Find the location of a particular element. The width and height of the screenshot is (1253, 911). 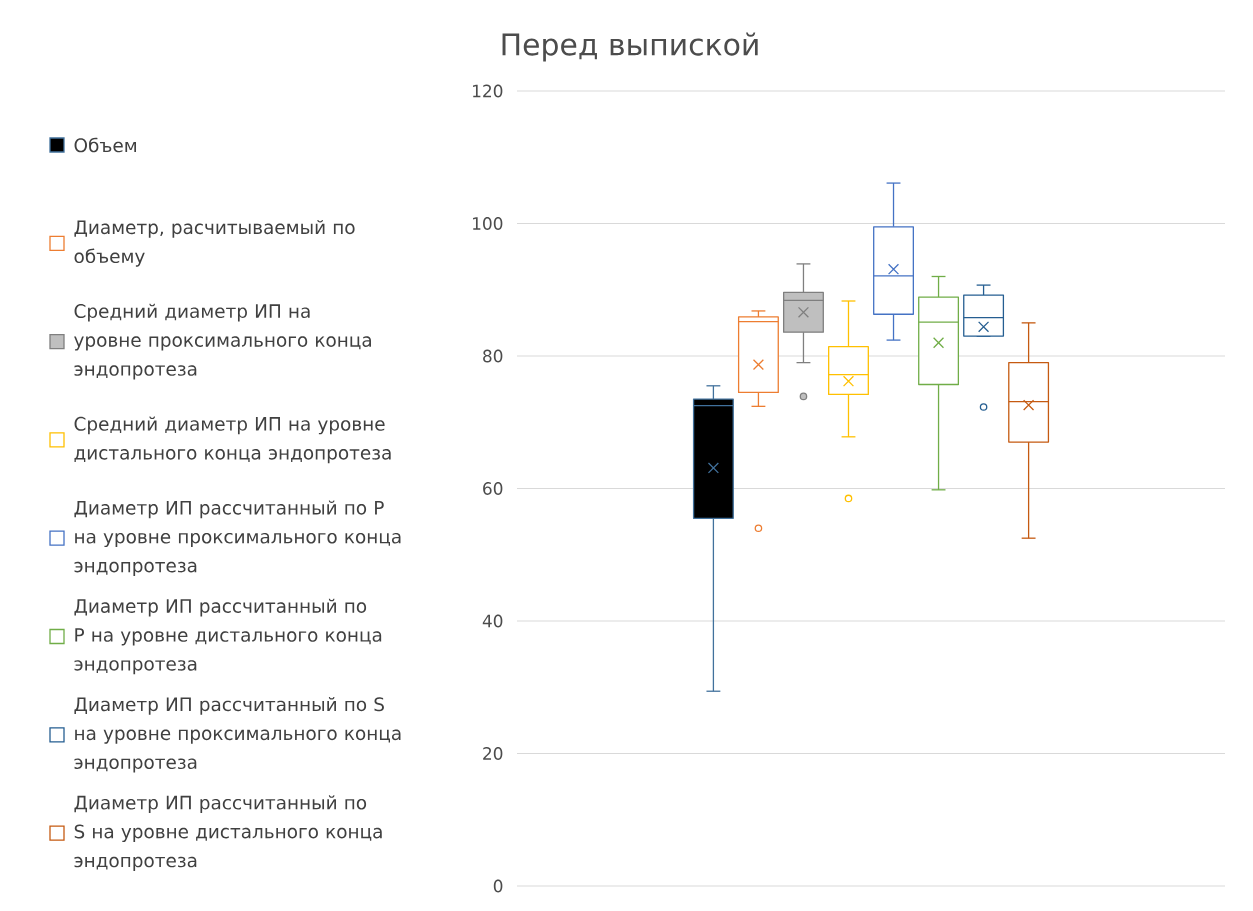

legend-label: Средний диаметр ИП на уровне дистального конца эндопротеза is located at coordinates (232, 440).